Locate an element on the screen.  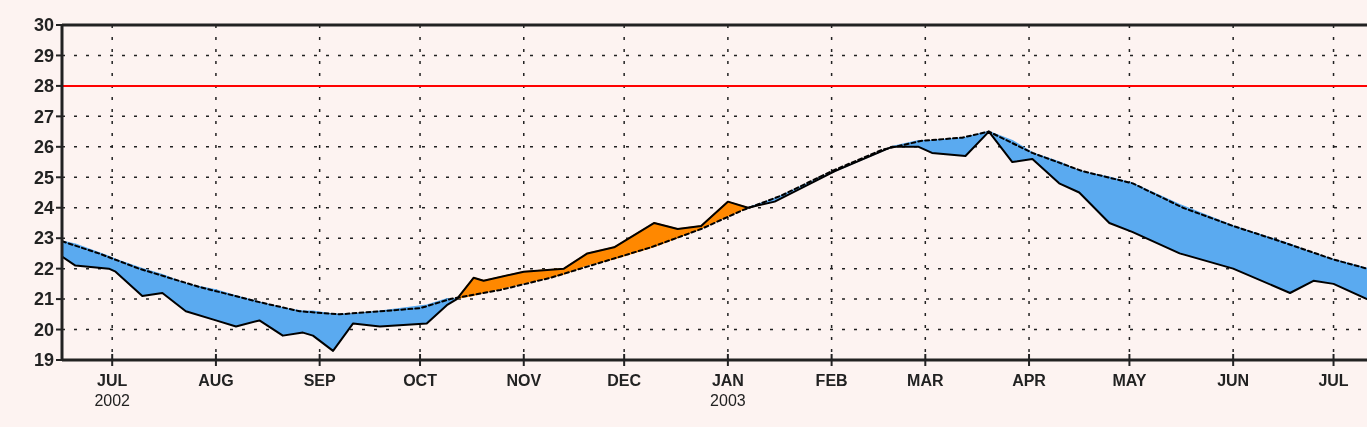
x-tick-label: APR is located at coordinates (1029, 380).